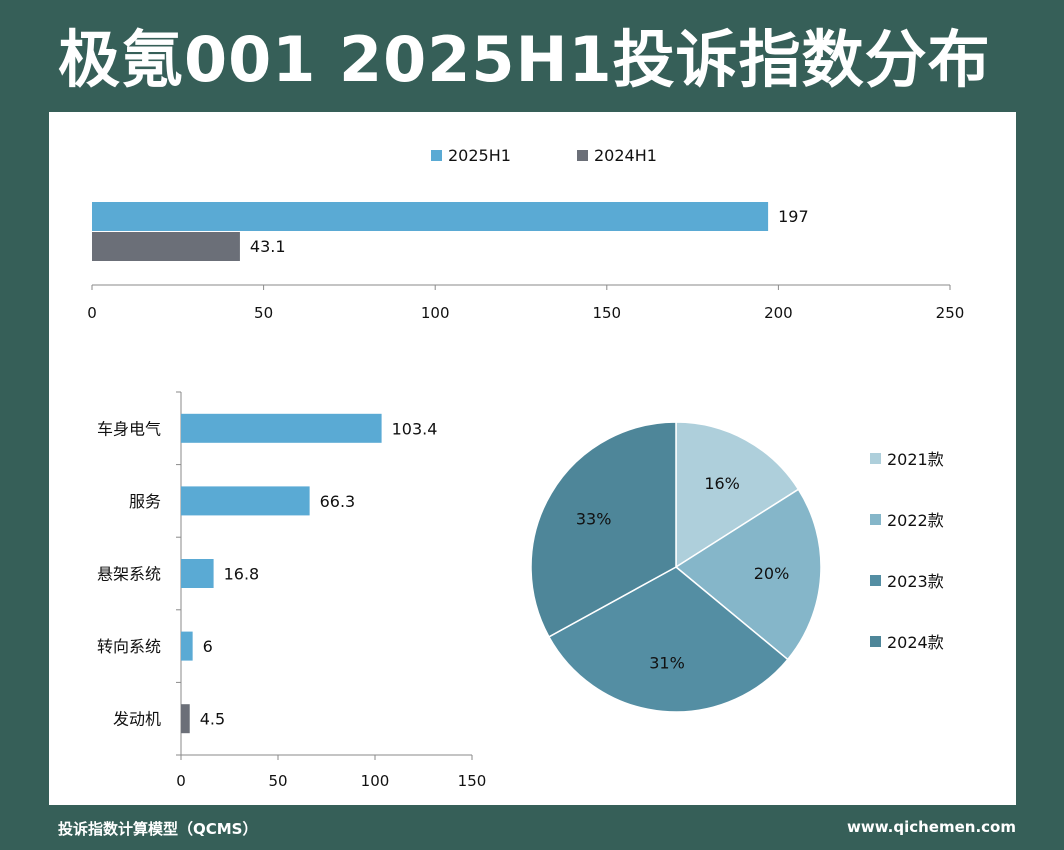  What do you see at coordinates (436, 155) in the screenshot?
I see `legend-swatch-2025H1` at bounding box center [436, 155].